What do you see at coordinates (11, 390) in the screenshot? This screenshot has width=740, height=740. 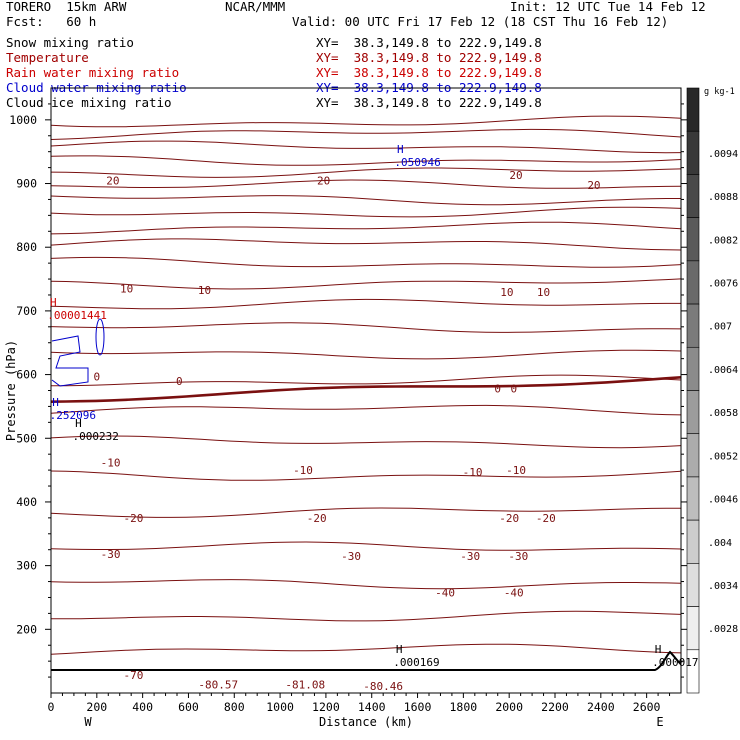 I see `y-axis-label: Pressure (hPa)` at bounding box center [11, 390].